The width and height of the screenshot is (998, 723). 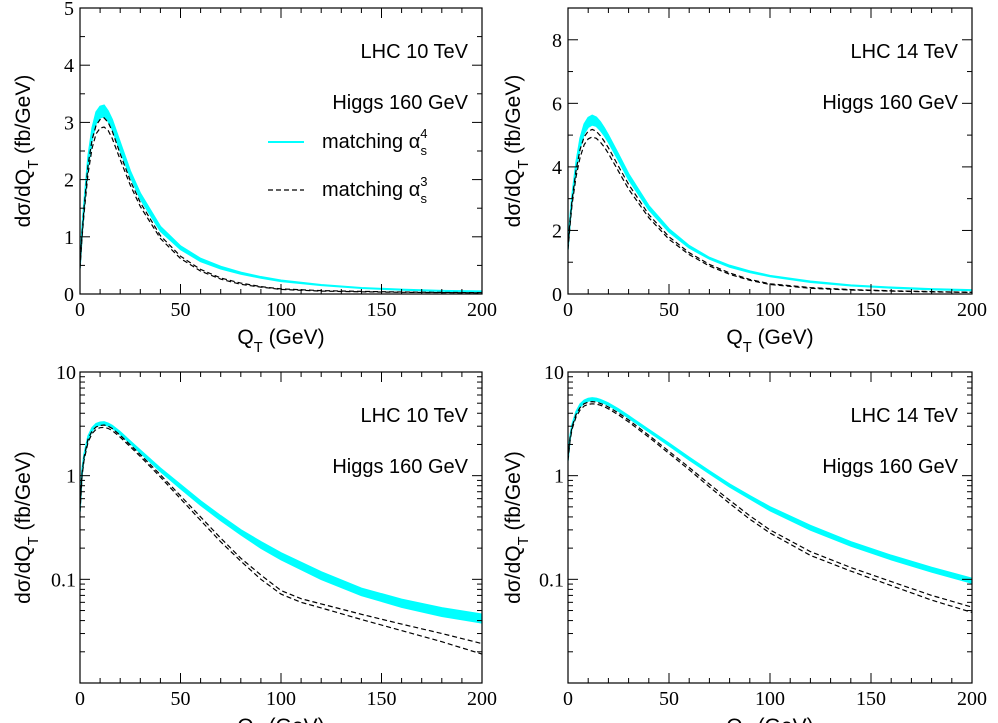 I want to click on panel-top-right-xtick-label: 50, so click(x=669, y=310).